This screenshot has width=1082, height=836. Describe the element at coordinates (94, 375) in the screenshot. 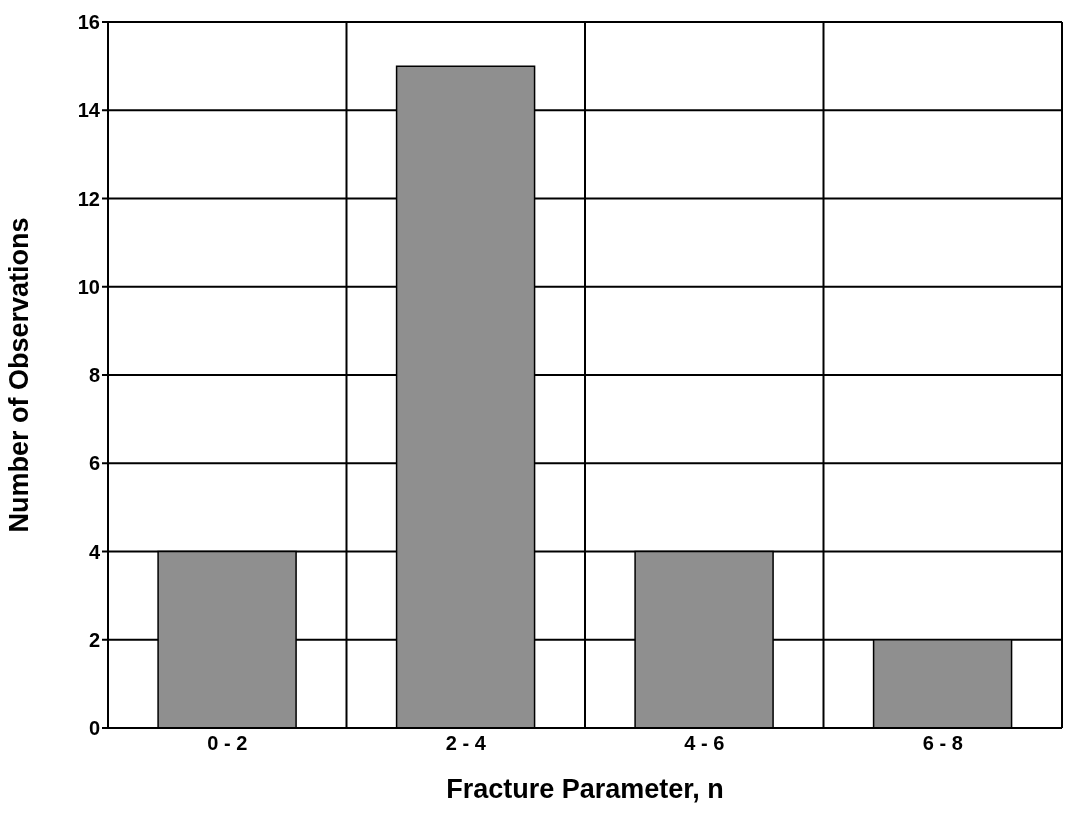

I see `y-tick-label: 8` at that location.